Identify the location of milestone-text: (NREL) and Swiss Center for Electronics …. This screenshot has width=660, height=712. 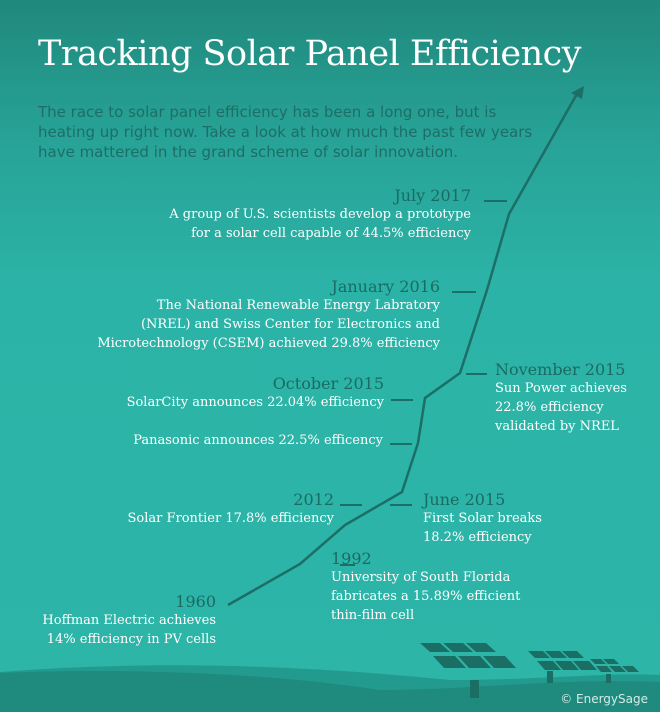
(290, 324).